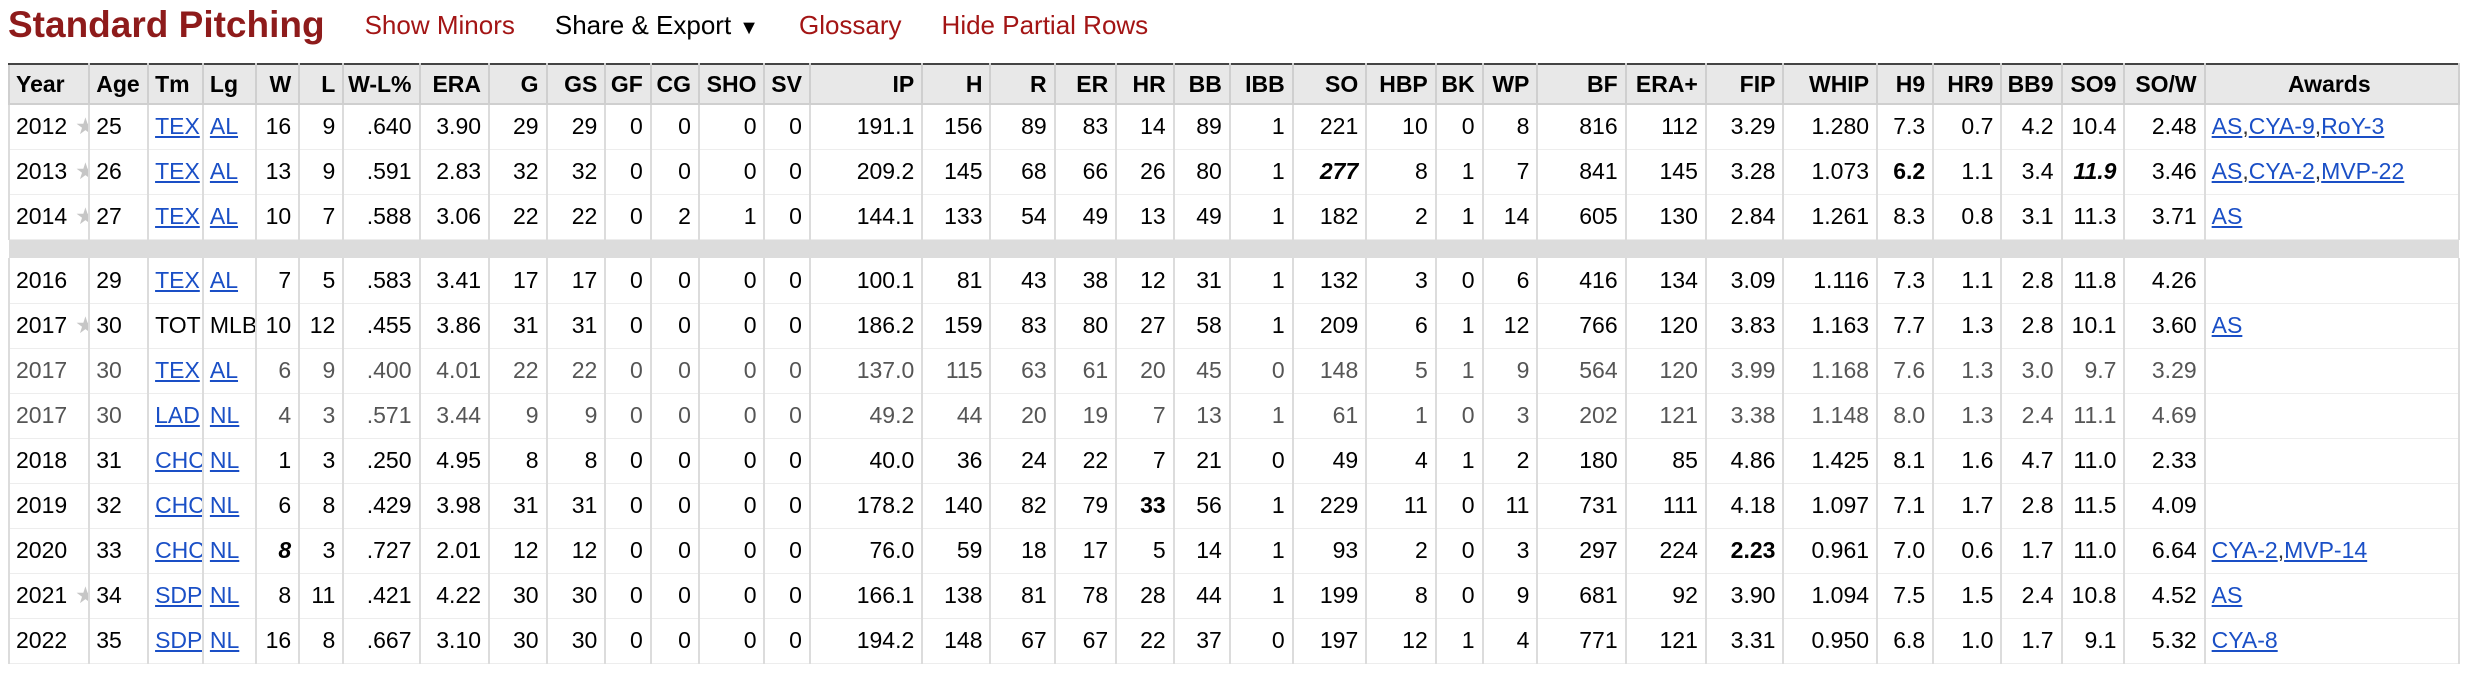  What do you see at coordinates (1744, 84) in the screenshot?
I see `column-header-fip: FIP` at bounding box center [1744, 84].